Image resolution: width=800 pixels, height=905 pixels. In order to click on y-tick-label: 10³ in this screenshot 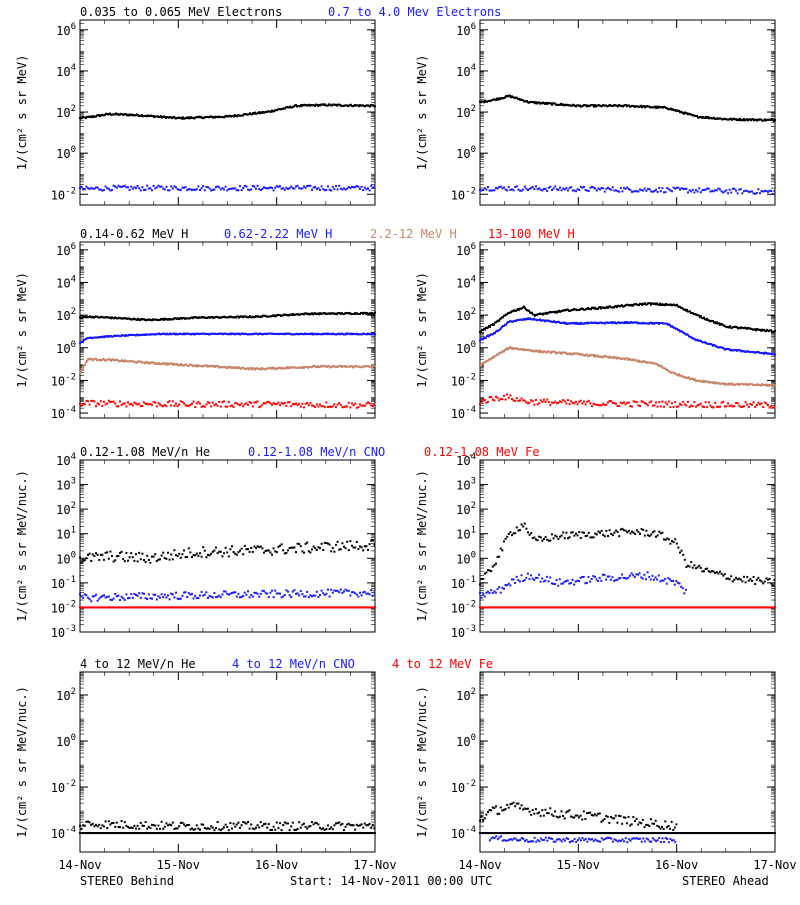, I will do `click(66, 485)`.